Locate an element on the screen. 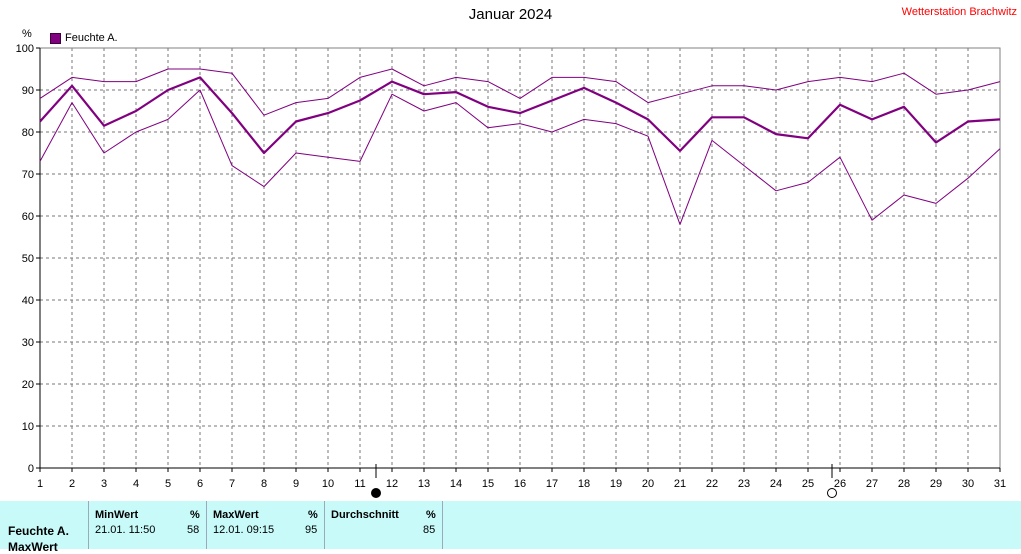 Image resolution: width=1021 pixels, height=554 pixels. avg-unit: % is located at coordinates (431, 515).